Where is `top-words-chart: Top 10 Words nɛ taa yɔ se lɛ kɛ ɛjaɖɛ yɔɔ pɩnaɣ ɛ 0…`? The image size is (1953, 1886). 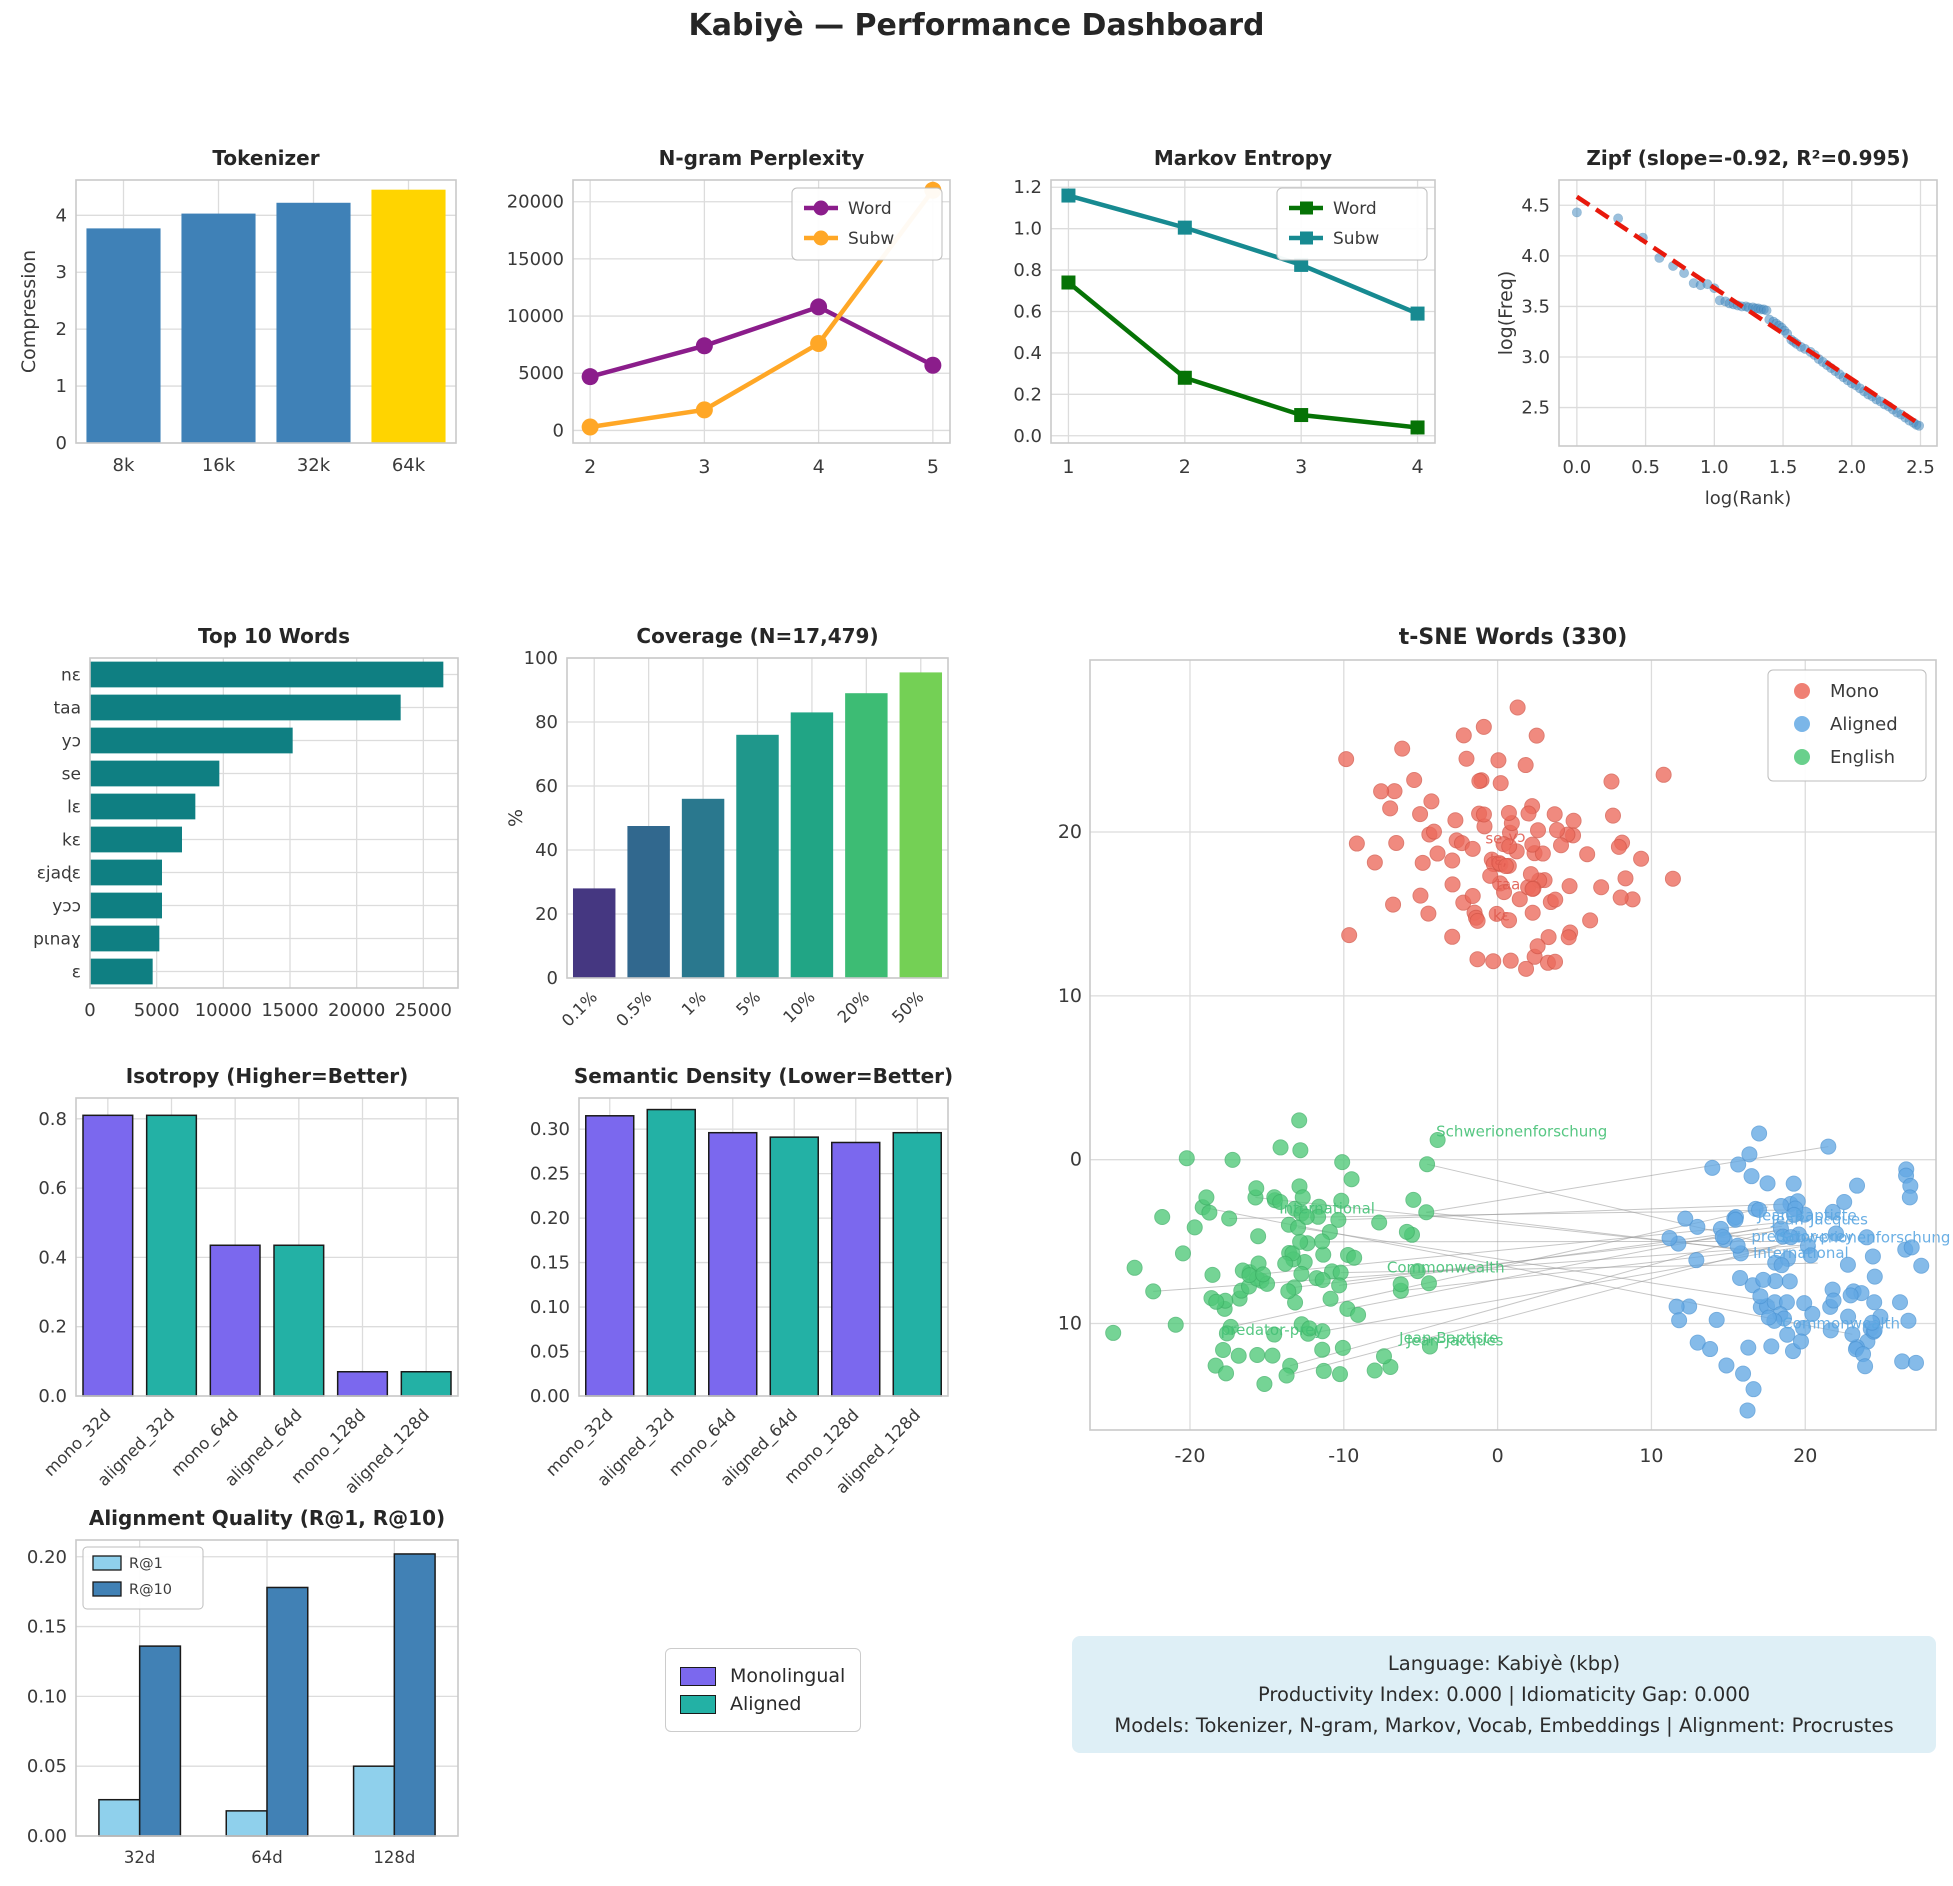 top-words-chart: Top 10 Words nɛ taa yɔ se lɛ kɛ ɛjaɖɛ yɔɔ pɩnaɣ ɛ 0… is located at coordinates (243, 828).